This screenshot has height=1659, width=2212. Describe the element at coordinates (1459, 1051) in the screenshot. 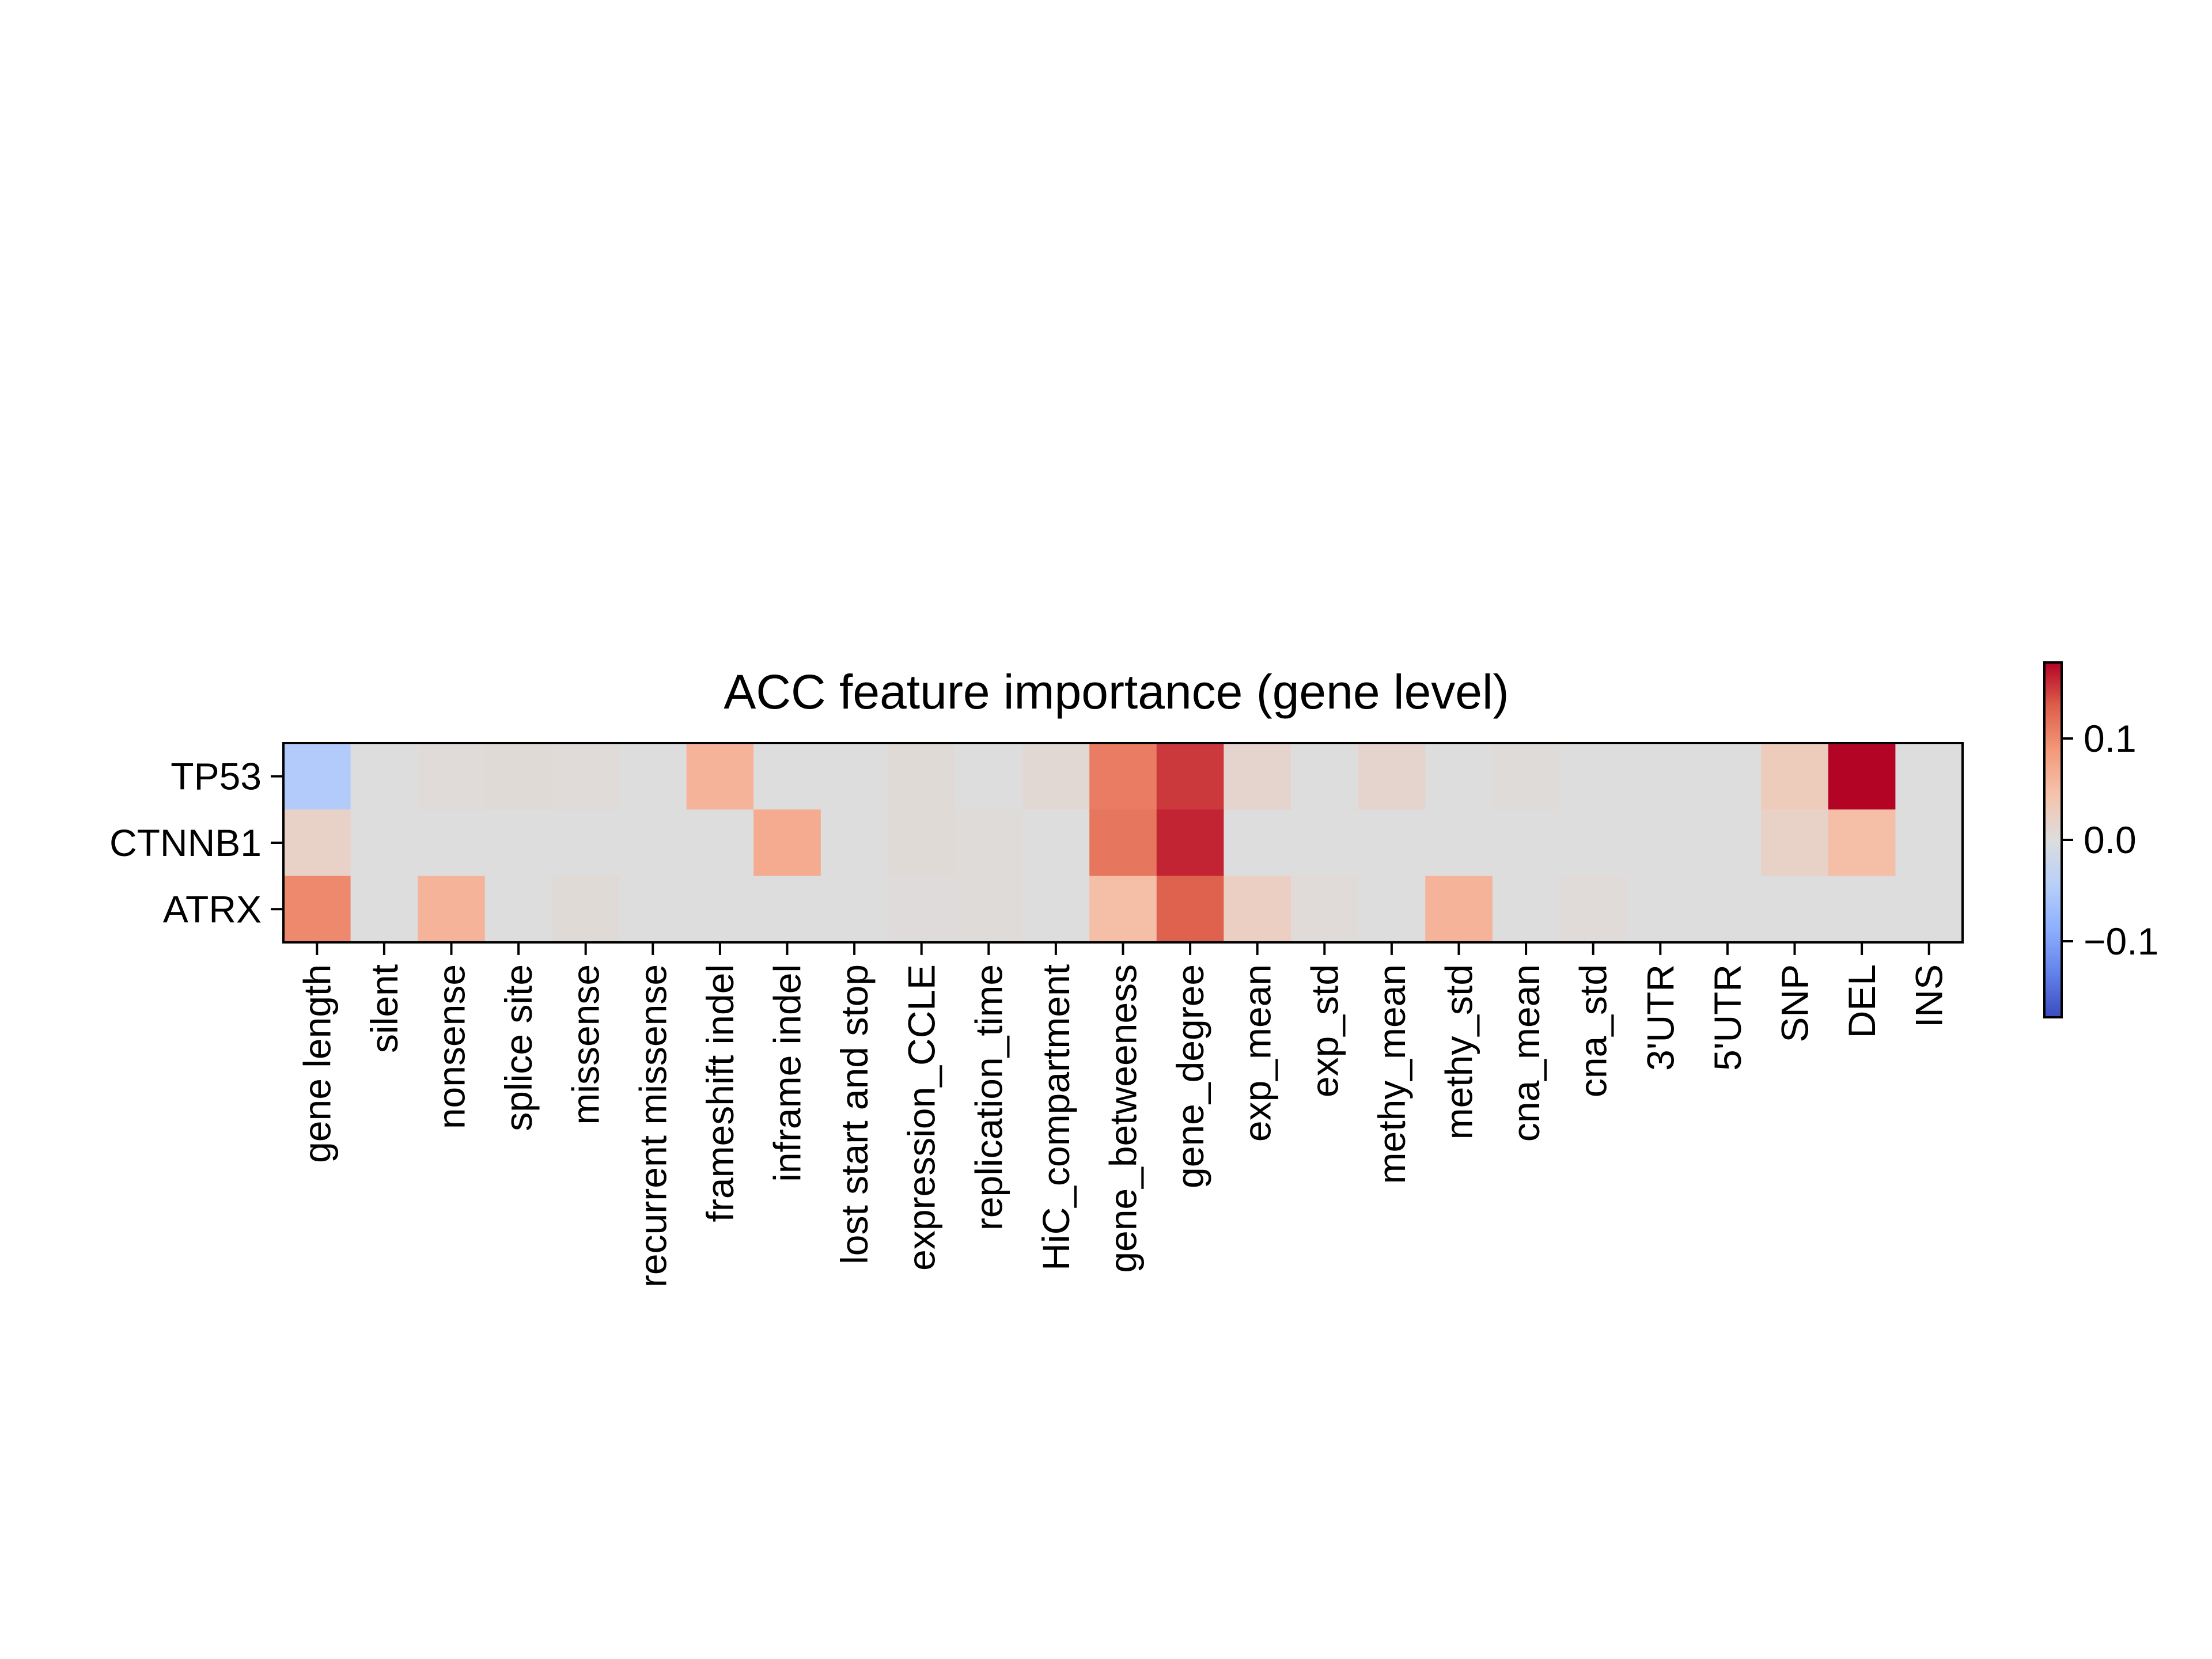

I see `x-tick-label: methy_std` at that location.